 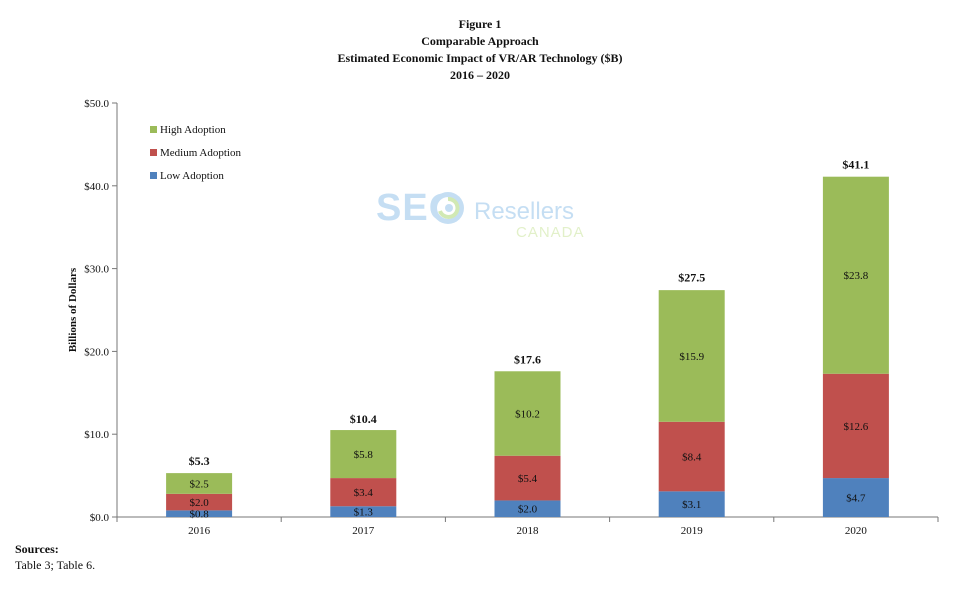 I want to click on data-label-high-adoption: $23.8, so click(x=856, y=276).